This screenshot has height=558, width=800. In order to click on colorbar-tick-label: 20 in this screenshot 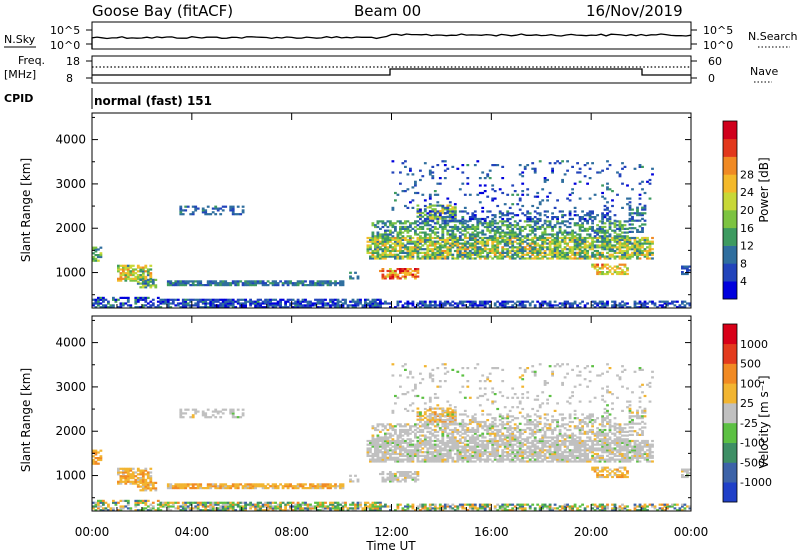, I will do `click(747, 210)`.